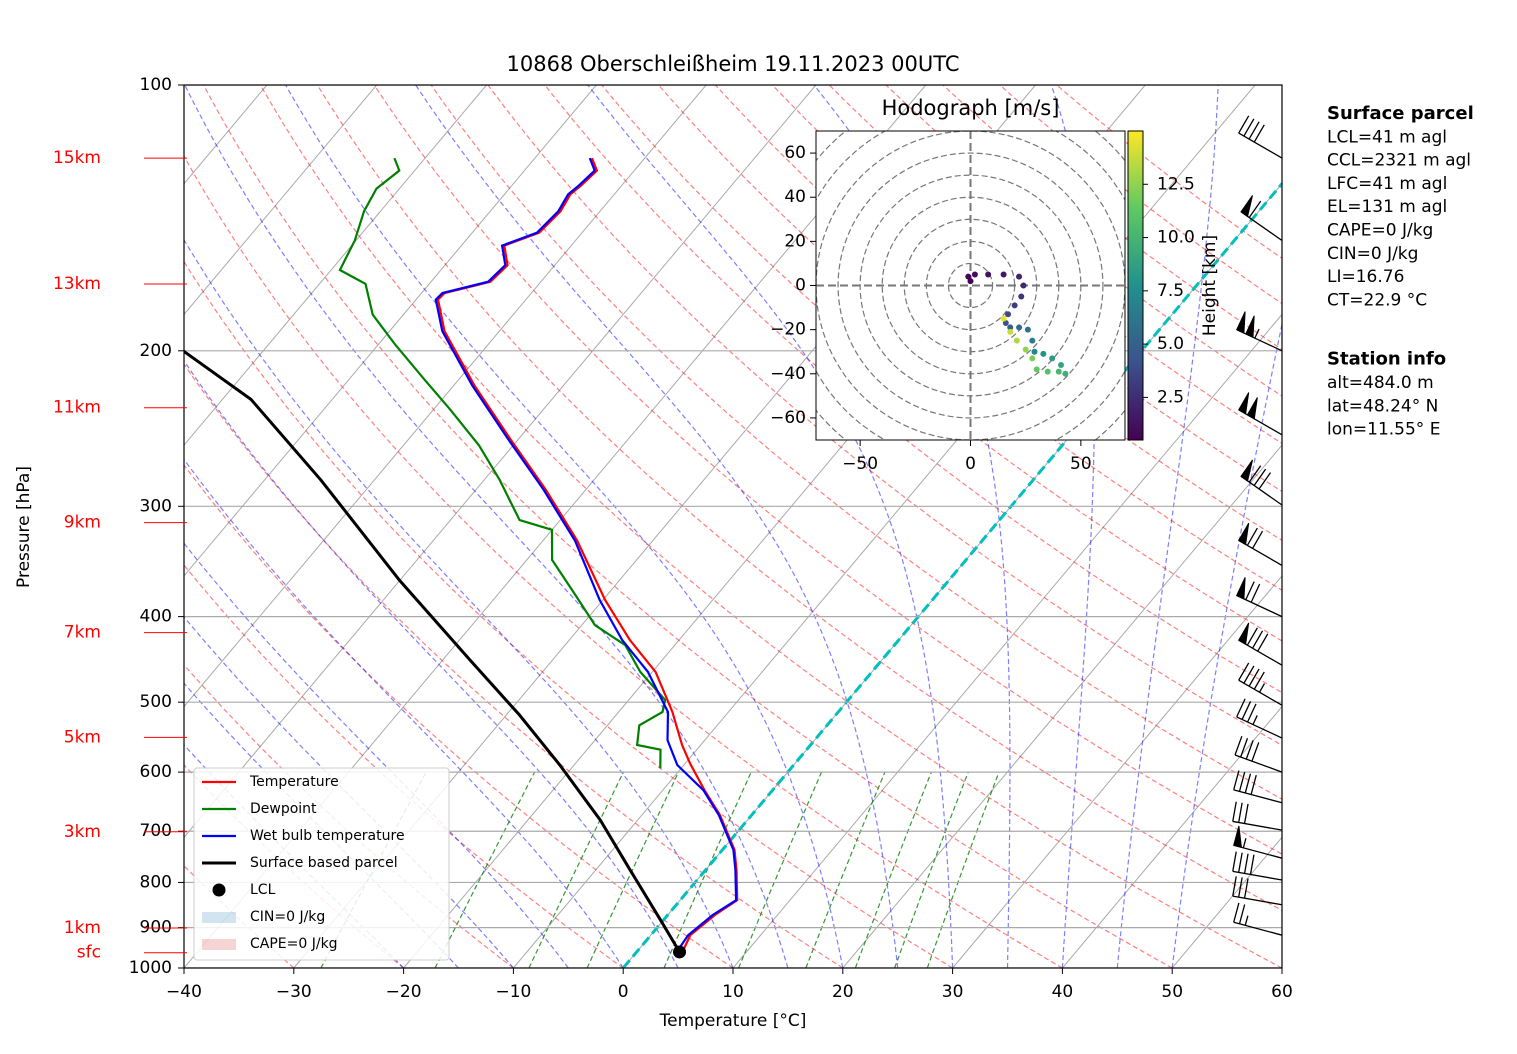  Describe the element at coordinates (1387, 207) in the screenshot. I see `info-line: EL=131 m agl` at that location.